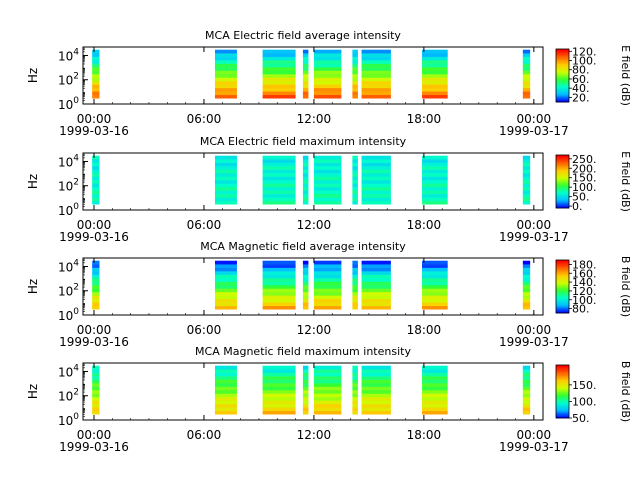 This screenshot has height=480, width=640. I want to click on colorbar-tick-label: 60., so click(581, 79).